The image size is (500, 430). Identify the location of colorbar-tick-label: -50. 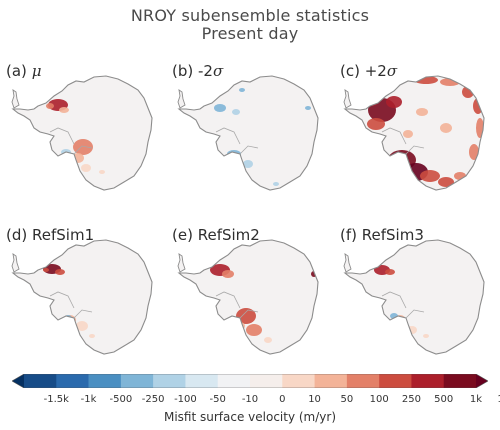
(217, 399).